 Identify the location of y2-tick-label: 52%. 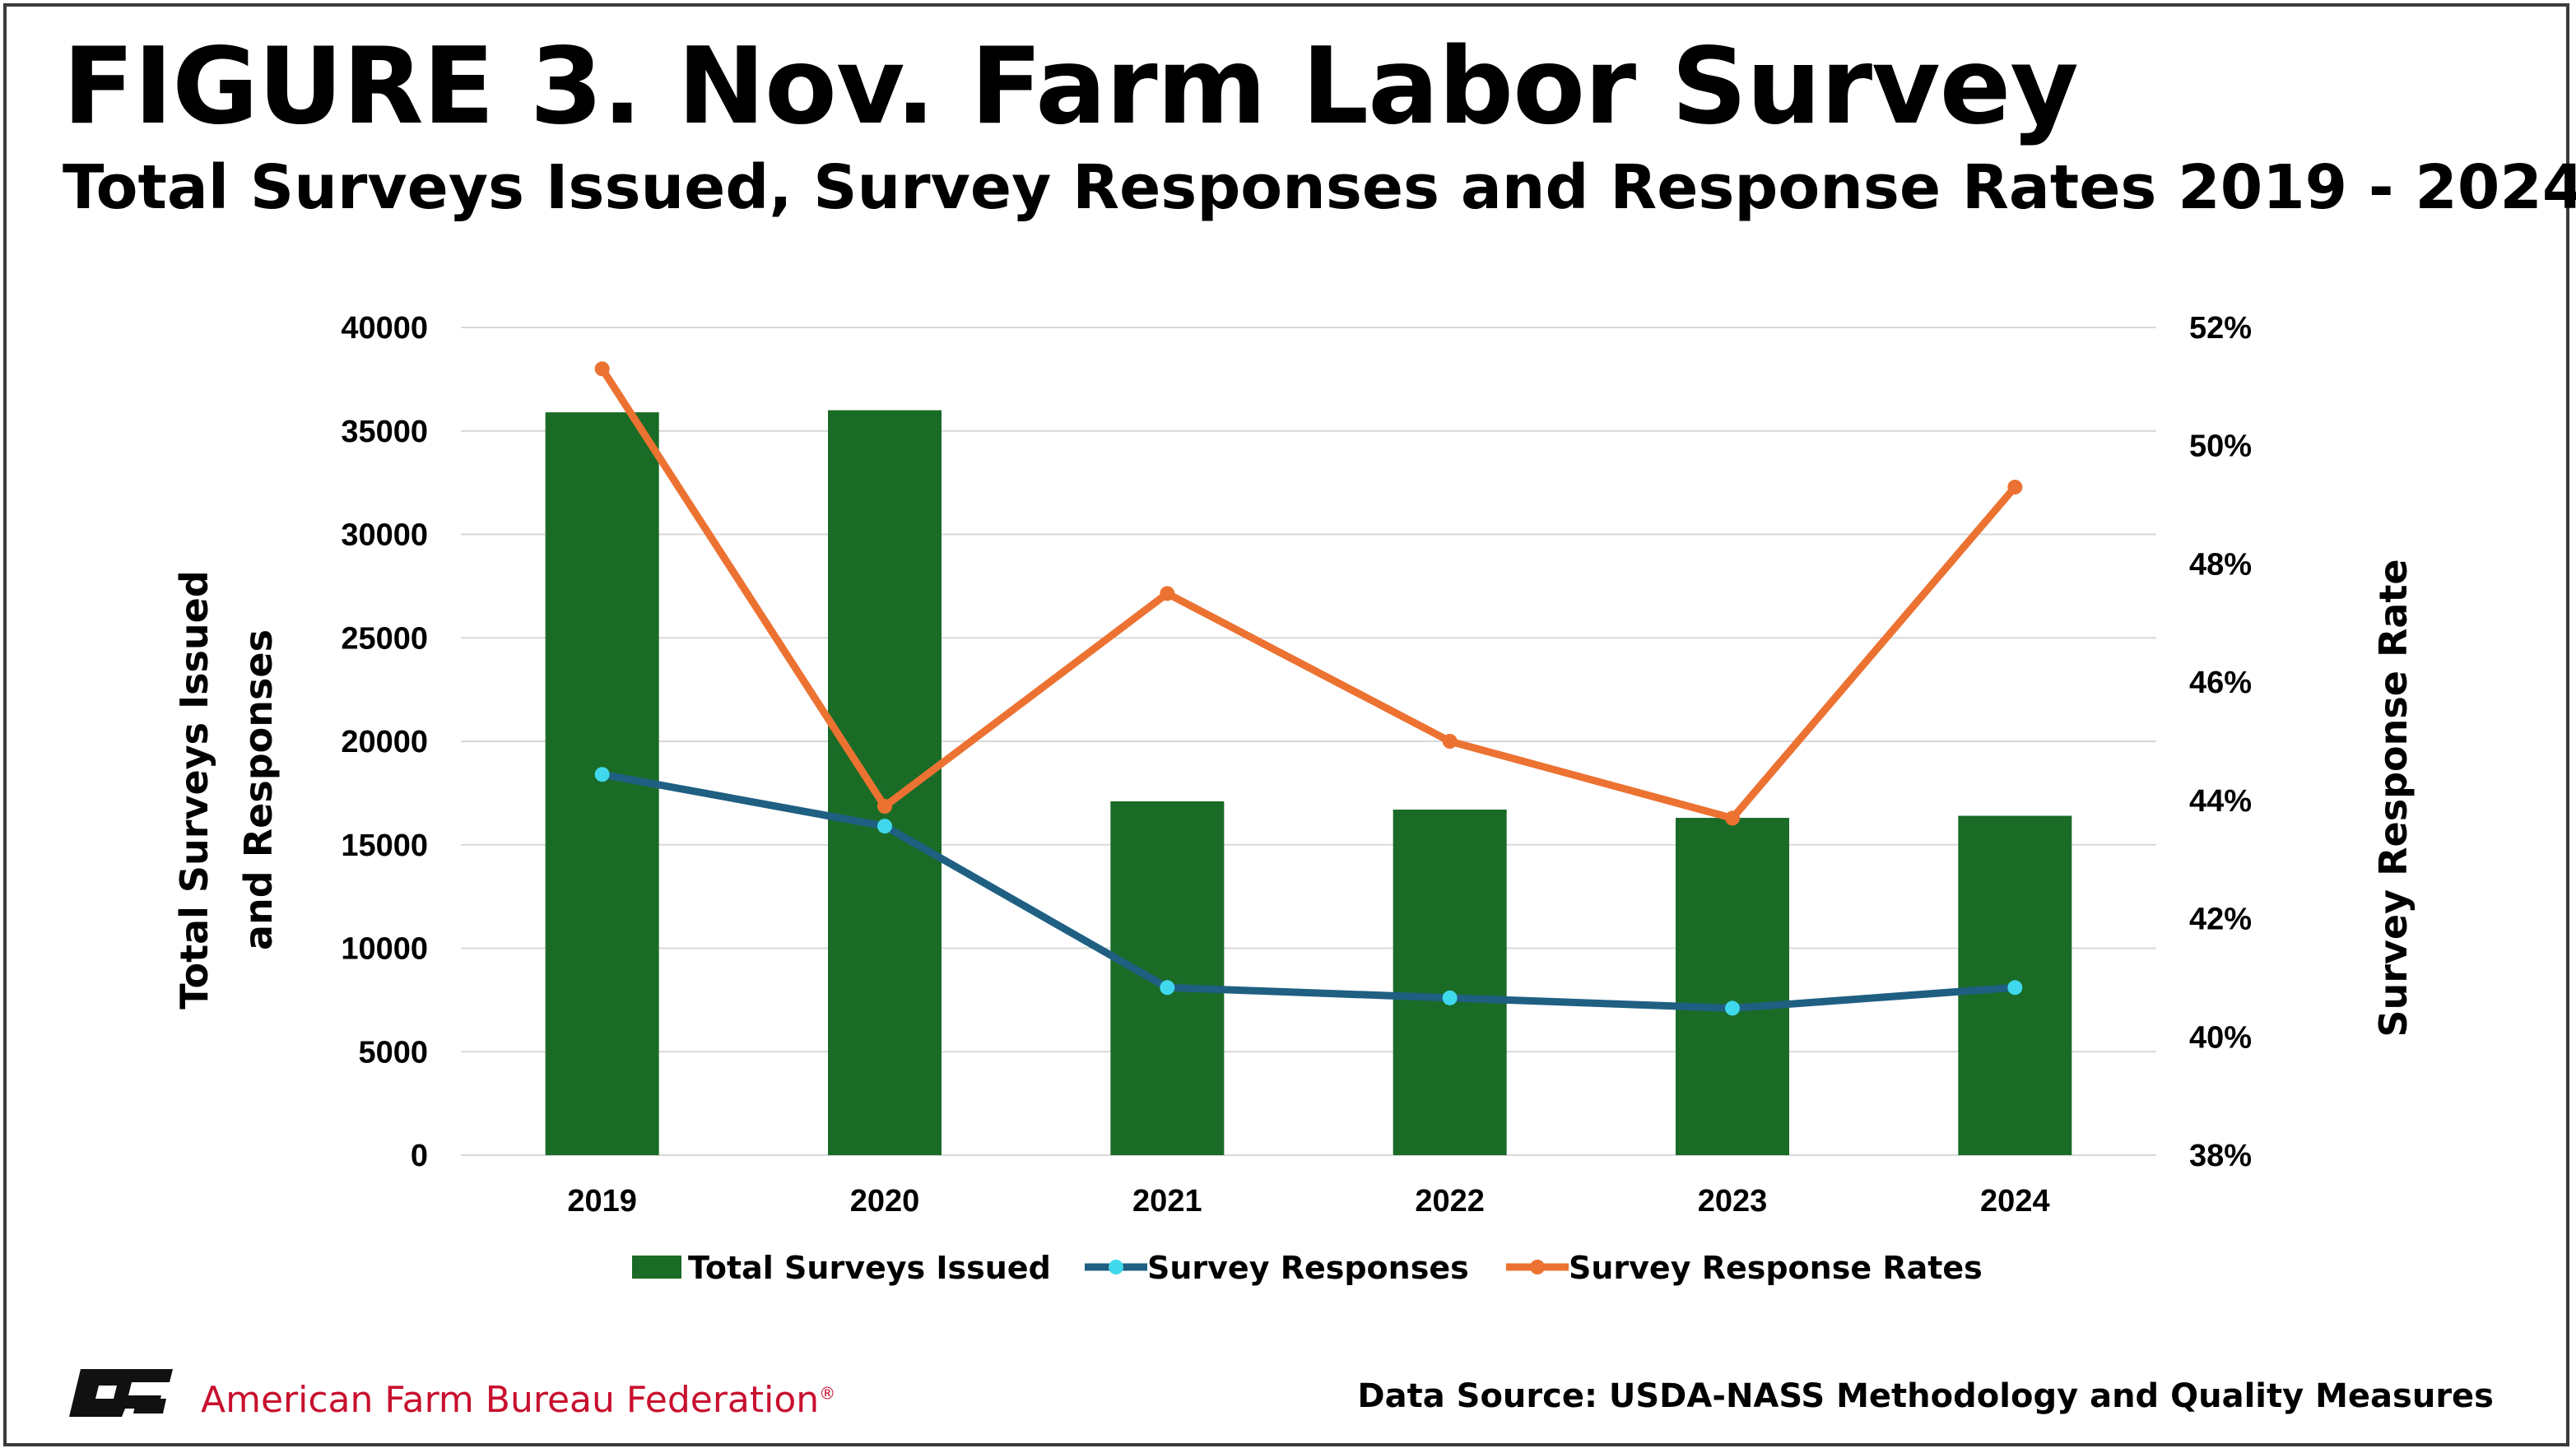
(2220, 329).